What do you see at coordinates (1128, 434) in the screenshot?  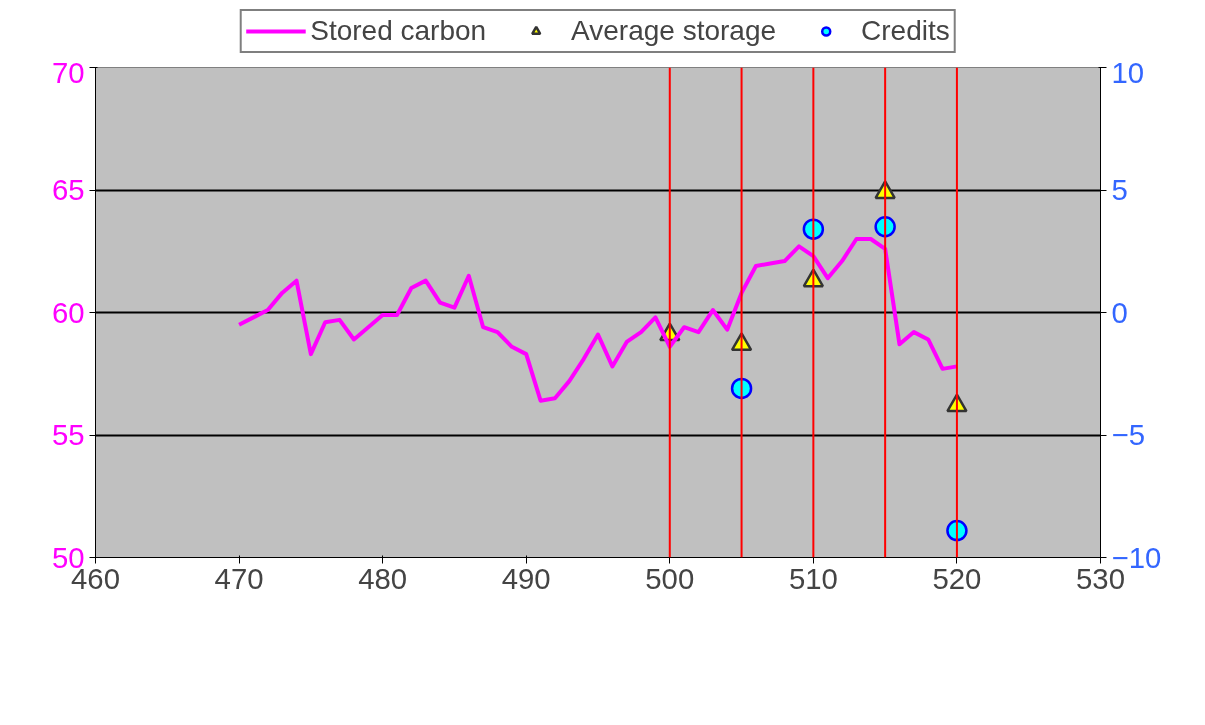 I see `y2-tick-label: −5` at bounding box center [1128, 434].